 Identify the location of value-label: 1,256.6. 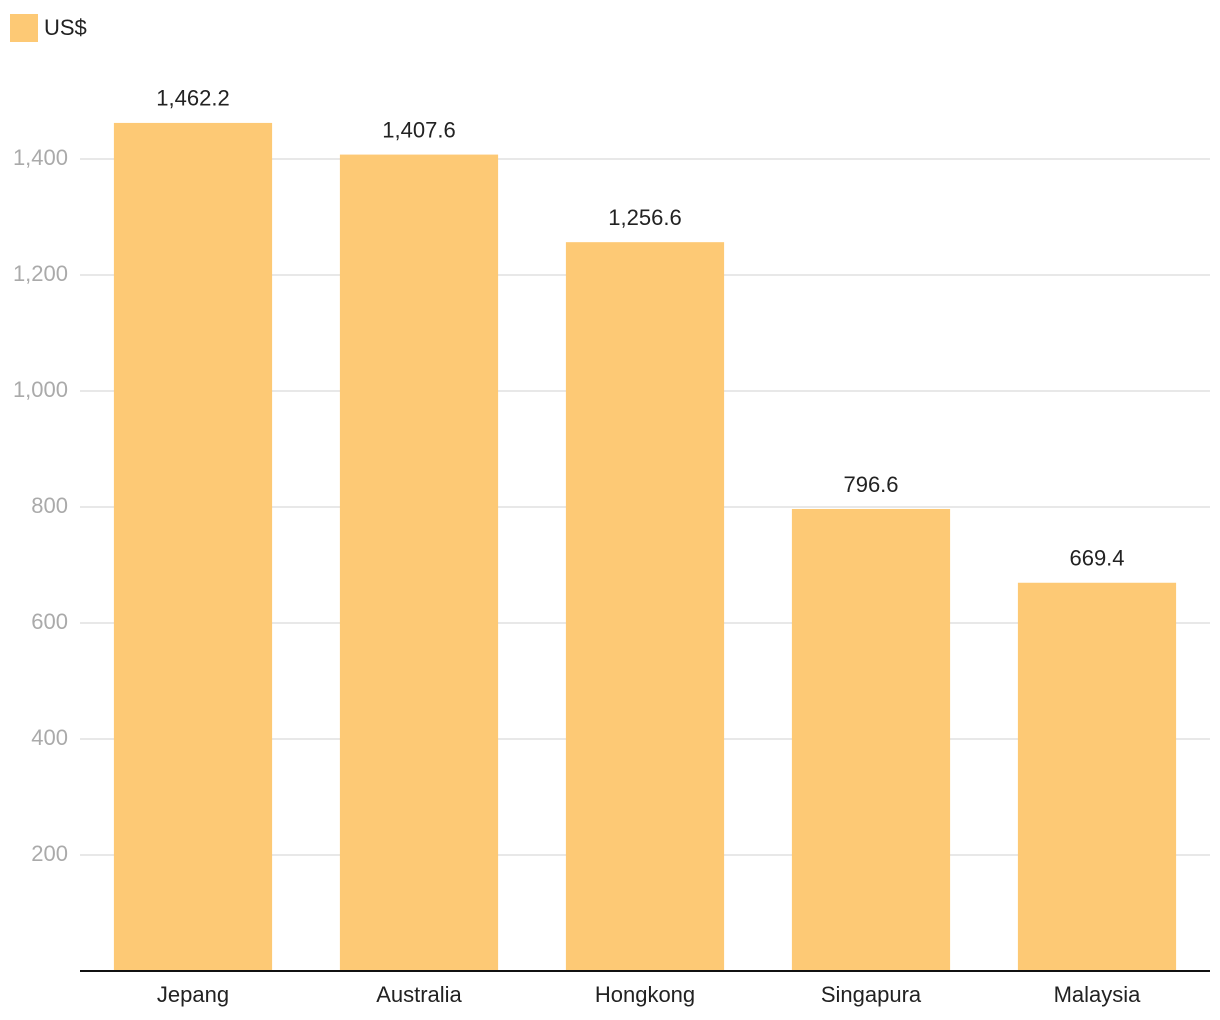
(644, 217).